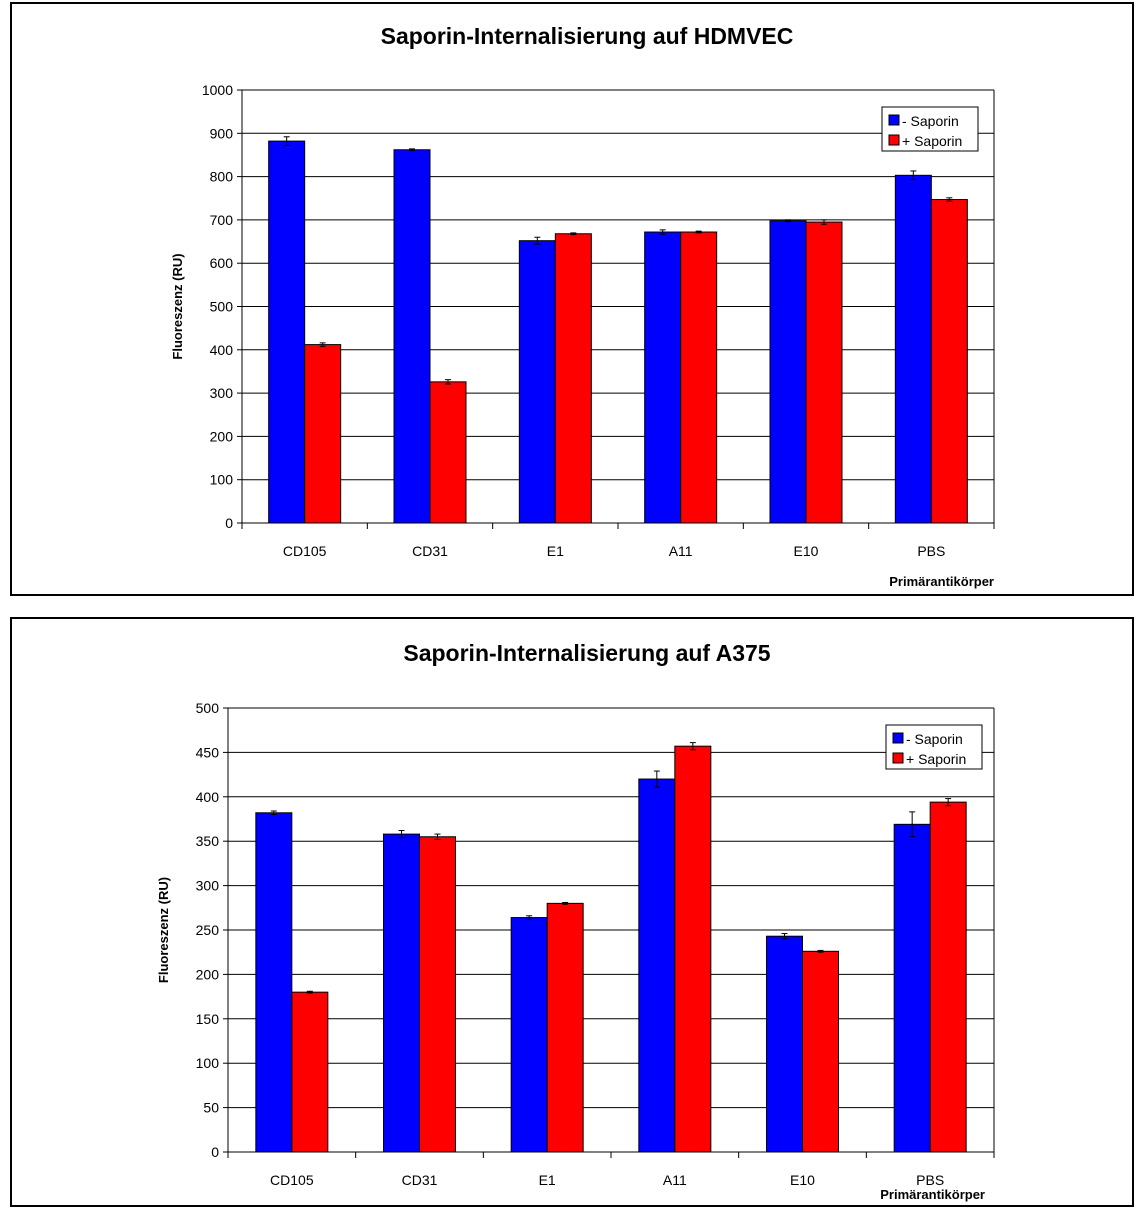 This screenshot has height=1208, width=1136. Describe the element at coordinates (586, 653) in the screenshot. I see `chart-title: Saporin-Internalisierung auf A375` at that location.